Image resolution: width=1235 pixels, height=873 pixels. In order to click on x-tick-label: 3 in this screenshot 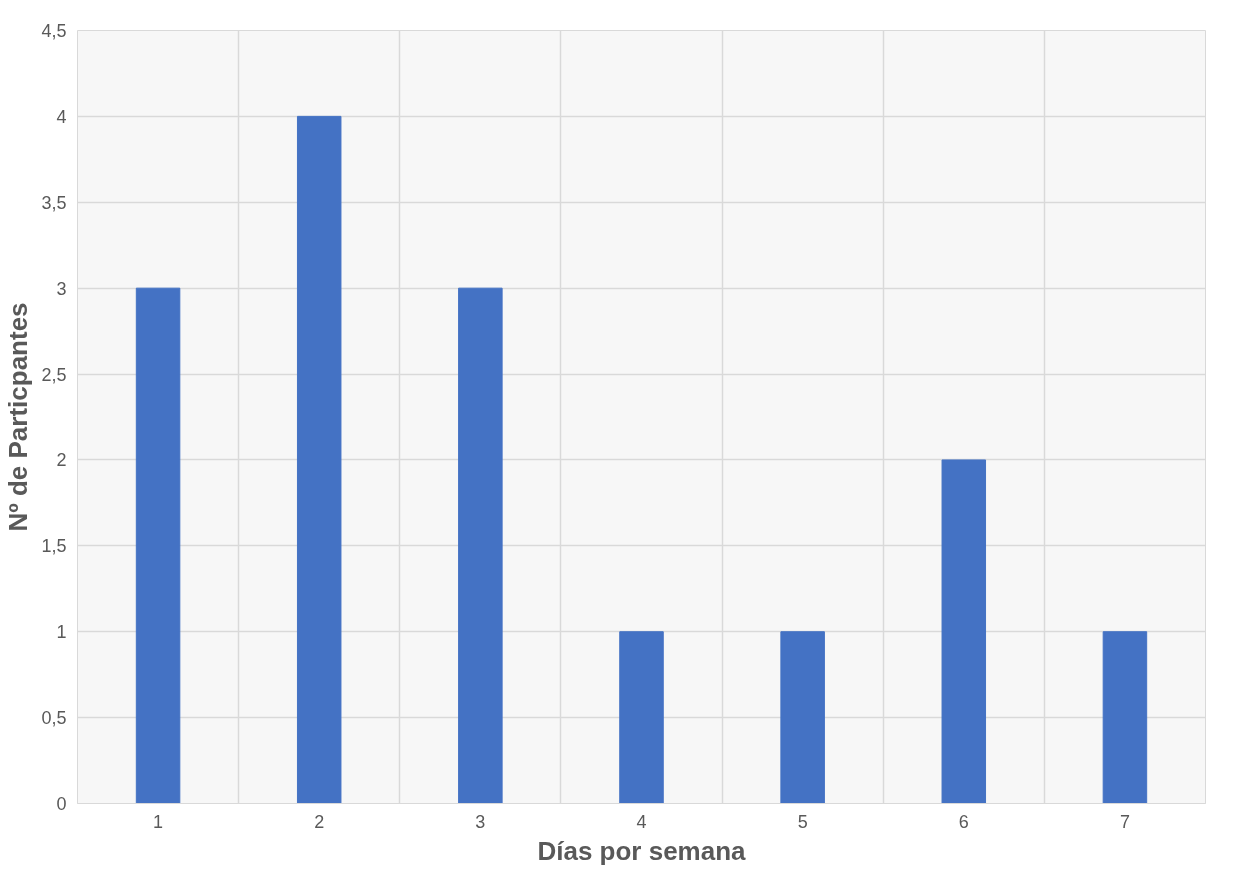, I will do `click(480, 821)`.